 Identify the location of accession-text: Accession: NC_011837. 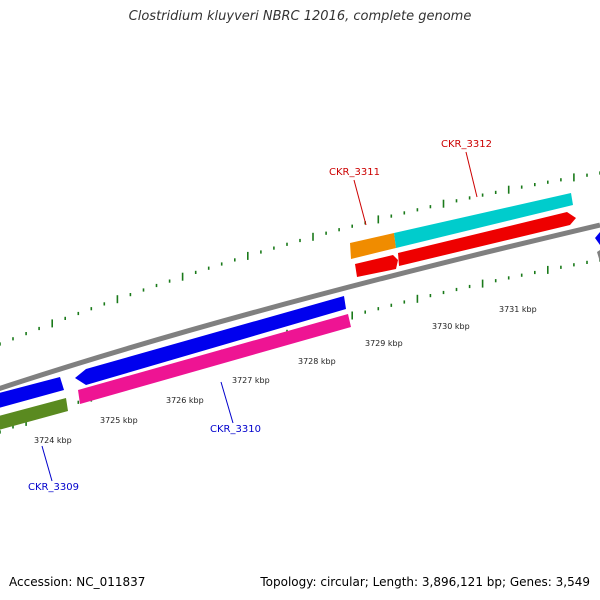
(77, 582).